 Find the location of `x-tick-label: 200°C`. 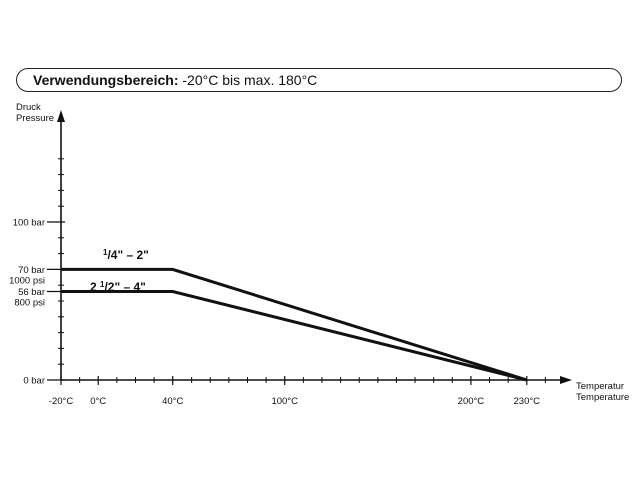

x-tick-label: 200°C is located at coordinates (471, 401).